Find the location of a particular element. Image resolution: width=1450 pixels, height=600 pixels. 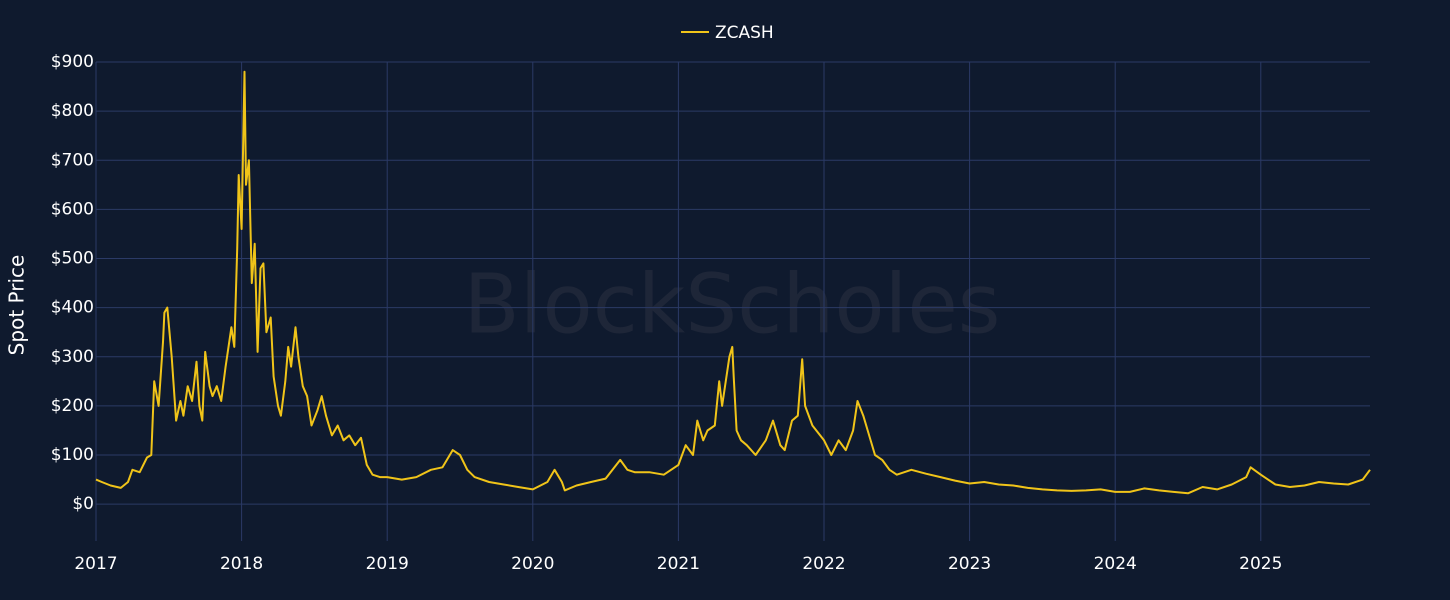

legend: ZCASH is located at coordinates (727, 33).